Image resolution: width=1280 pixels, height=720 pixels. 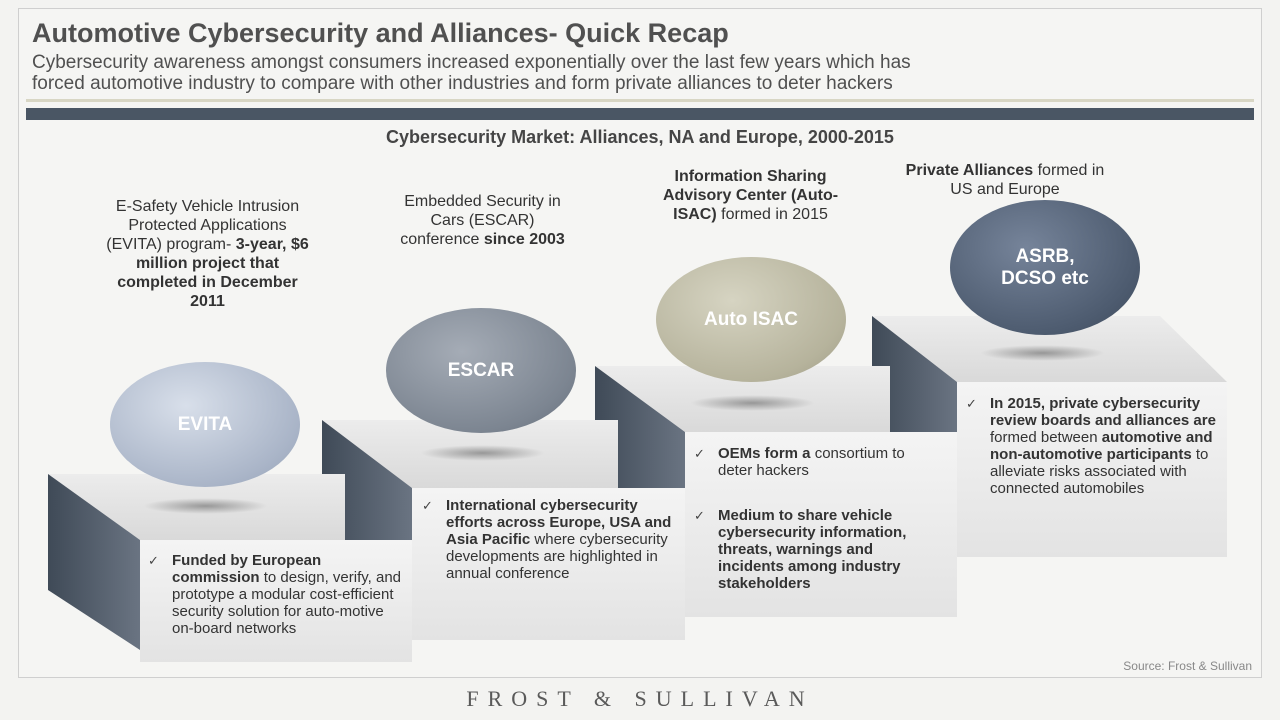 I want to click on evita-bullet-bold: Funded by European commission, so click(x=247, y=569).